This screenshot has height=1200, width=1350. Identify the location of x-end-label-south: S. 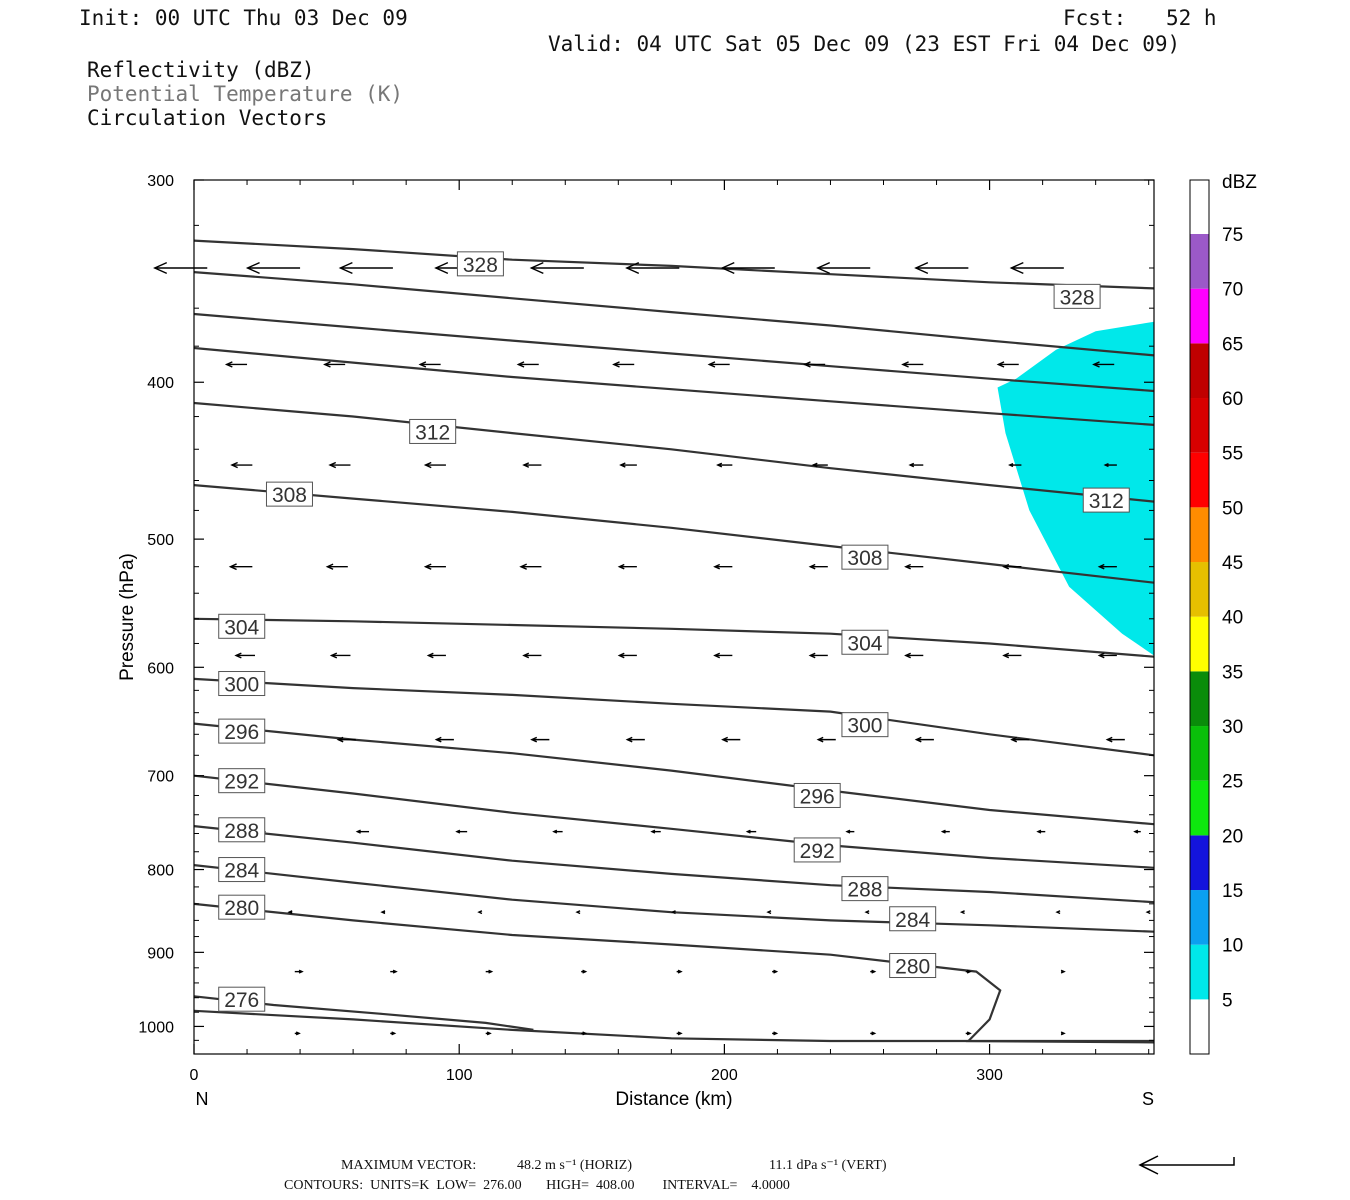
(1148, 1099).